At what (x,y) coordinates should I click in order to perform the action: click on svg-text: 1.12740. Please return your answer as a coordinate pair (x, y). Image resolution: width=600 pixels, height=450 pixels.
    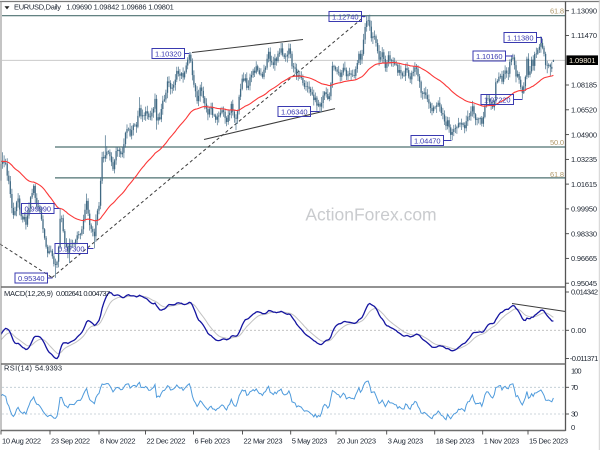
    Looking at the image, I should click on (345, 16).